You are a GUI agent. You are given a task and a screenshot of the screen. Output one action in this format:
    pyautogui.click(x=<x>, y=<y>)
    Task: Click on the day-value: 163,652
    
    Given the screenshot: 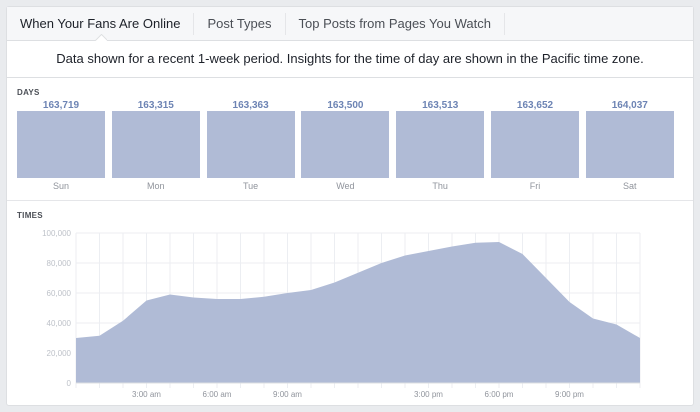 What is the action you would take?
    pyautogui.click(x=535, y=105)
    